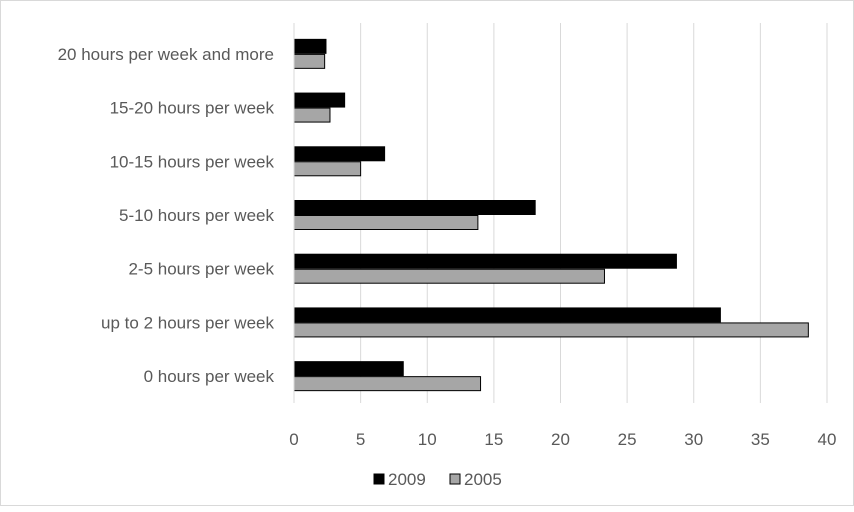  Describe the element at coordinates (196, 215) in the screenshot. I see `category-label: 5-10 hours per week` at that location.